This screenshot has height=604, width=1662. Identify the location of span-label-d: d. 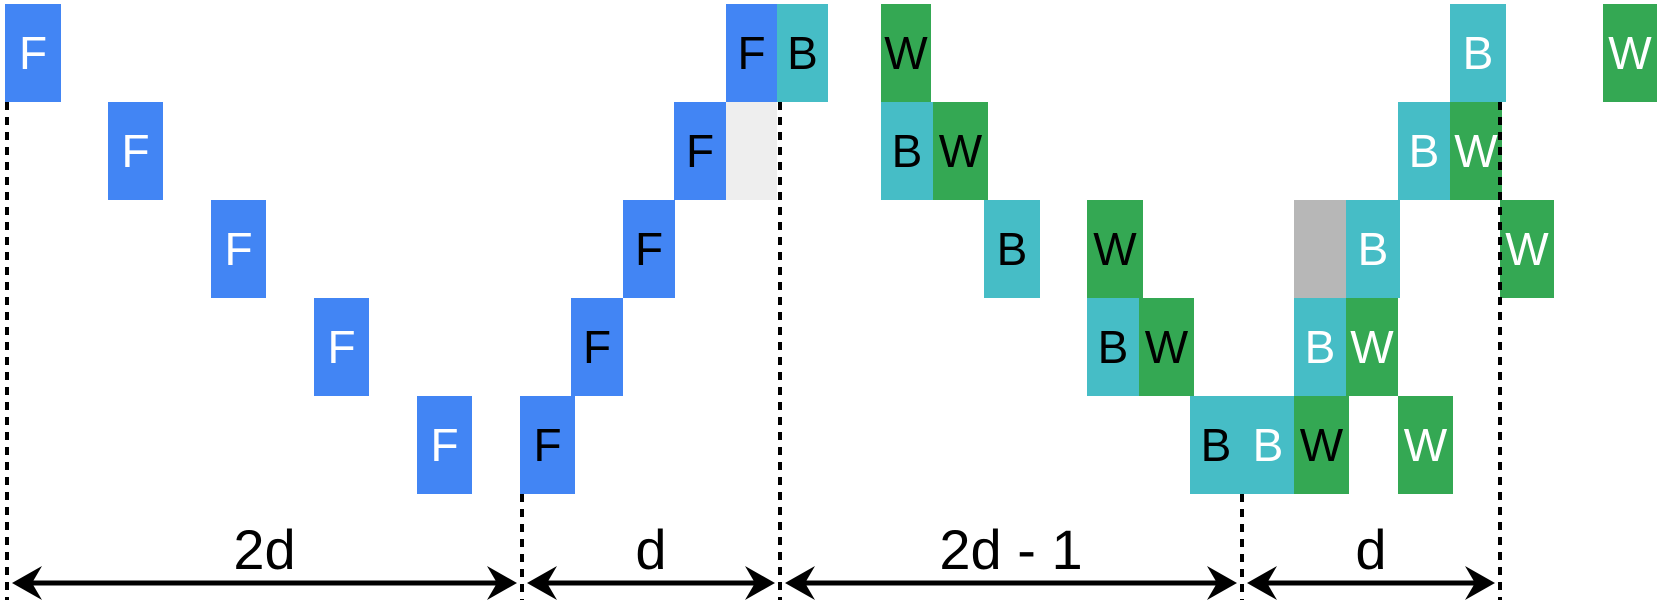
(651, 549).